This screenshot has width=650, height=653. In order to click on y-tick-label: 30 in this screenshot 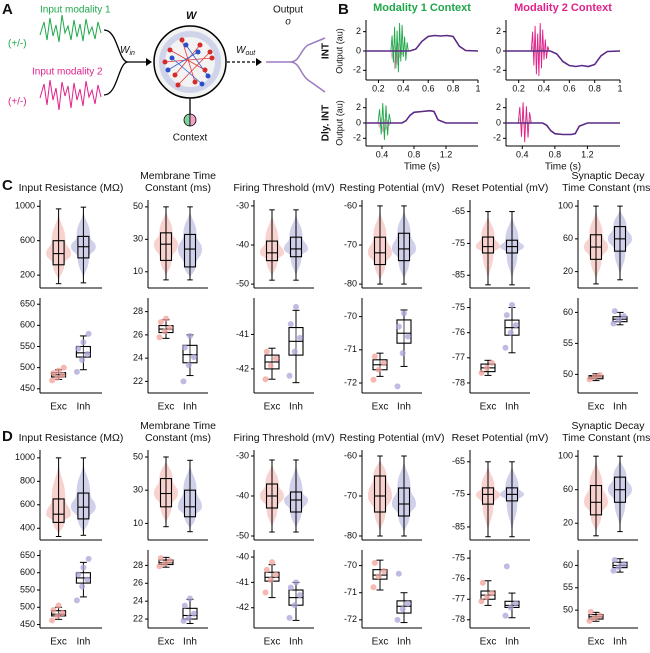, I will do `click(138, 239)`.